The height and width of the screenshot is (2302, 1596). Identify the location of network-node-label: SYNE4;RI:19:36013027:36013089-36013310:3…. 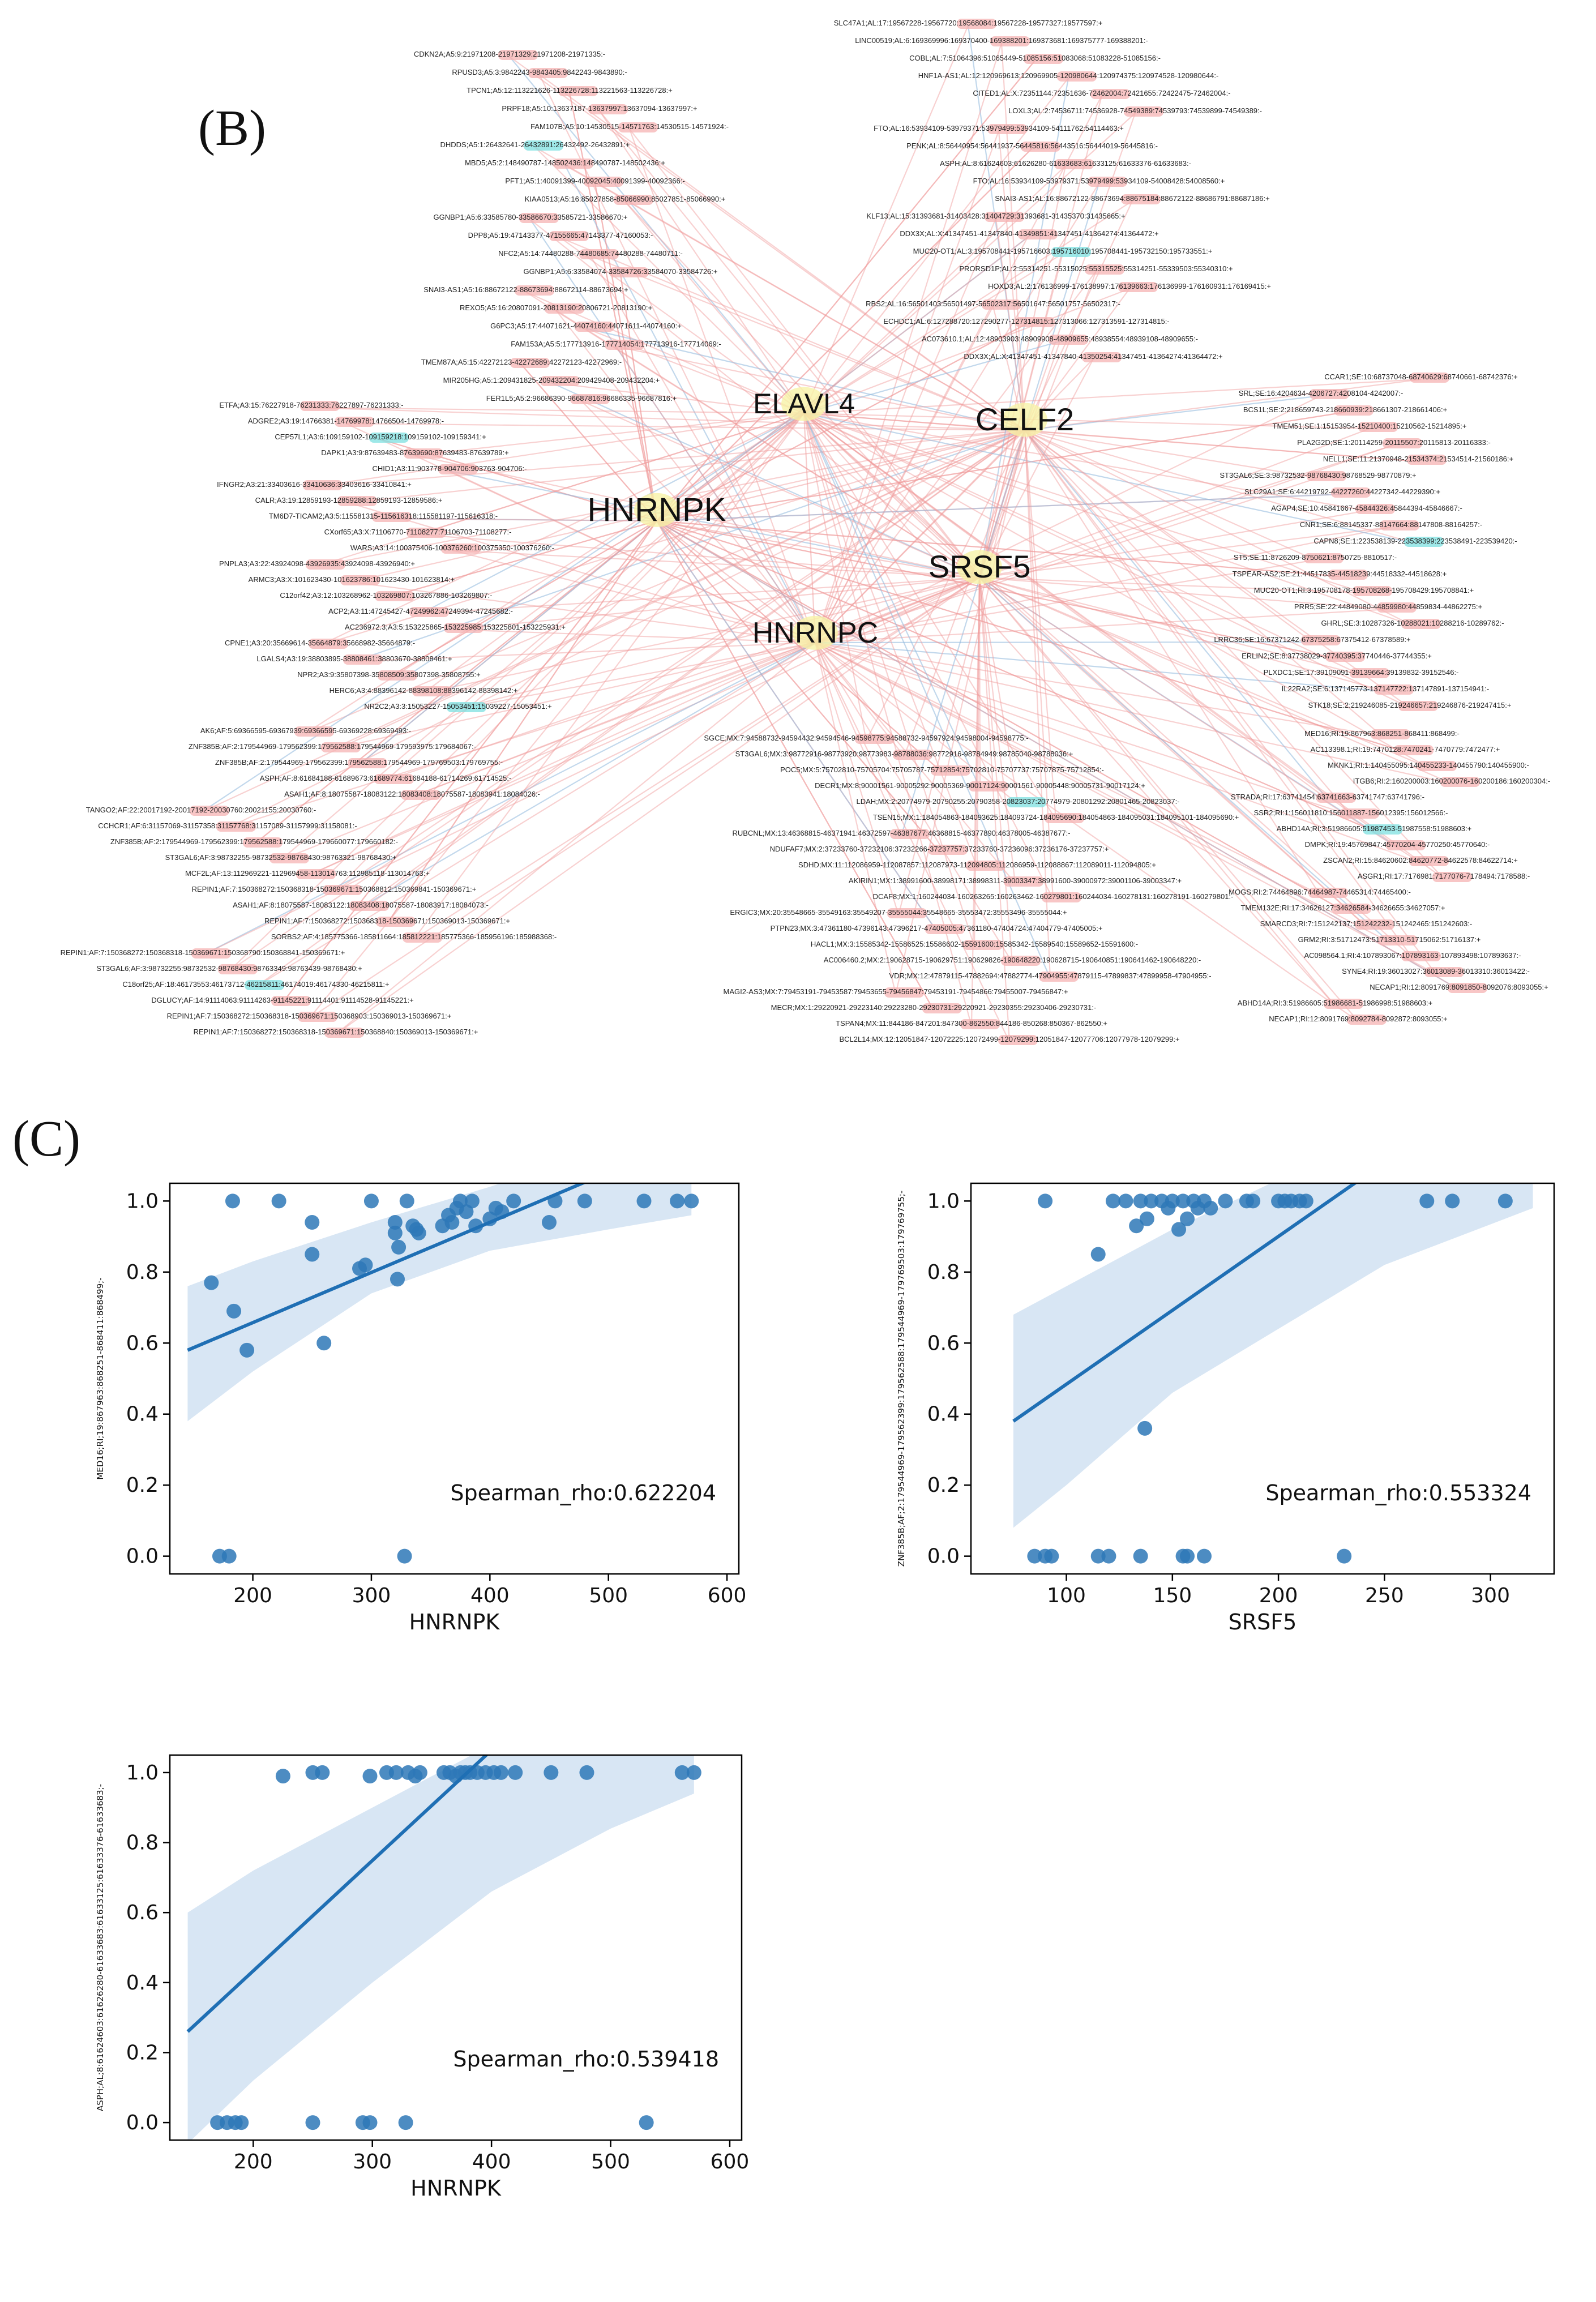
(1436, 971).